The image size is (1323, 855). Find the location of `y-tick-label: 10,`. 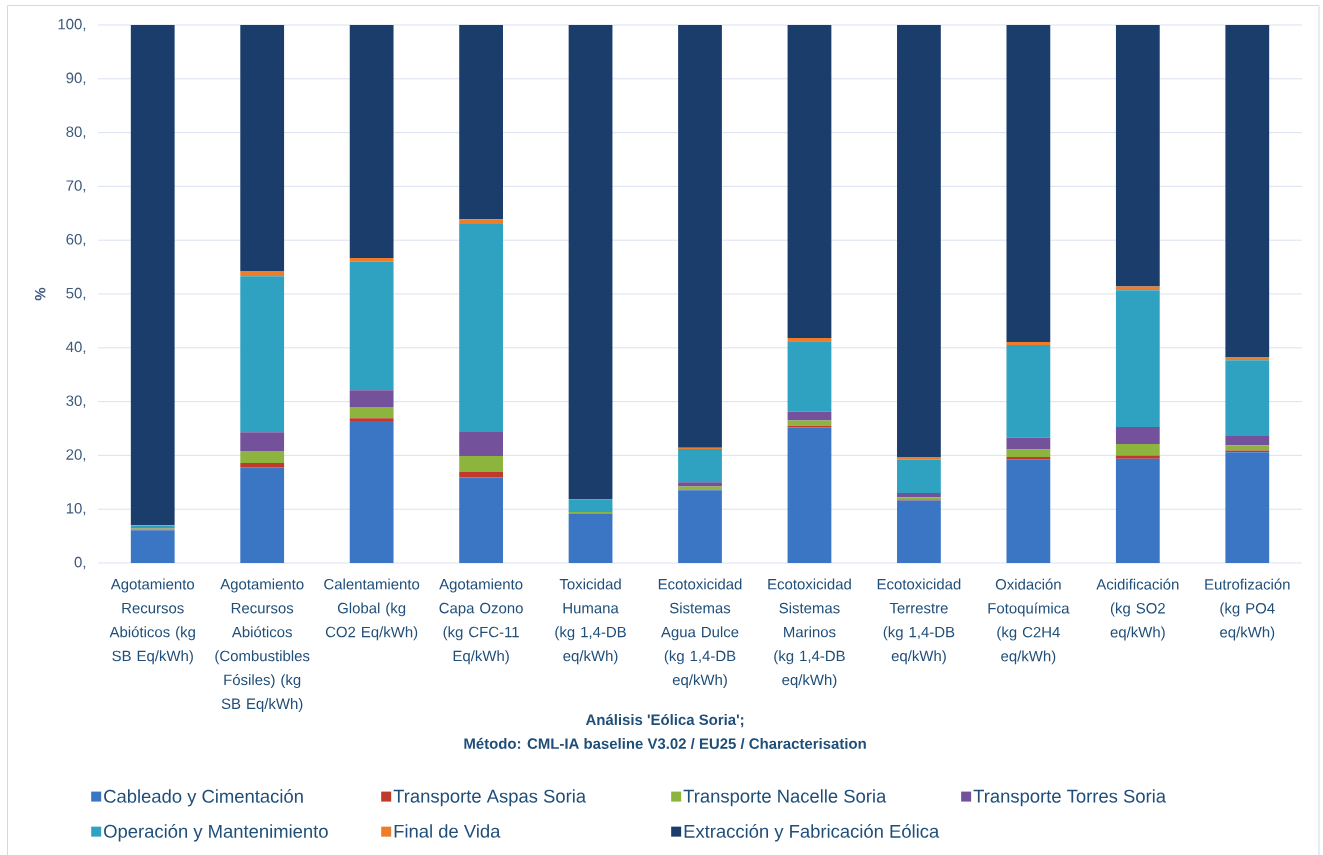

y-tick-label: 10, is located at coordinates (76, 509).